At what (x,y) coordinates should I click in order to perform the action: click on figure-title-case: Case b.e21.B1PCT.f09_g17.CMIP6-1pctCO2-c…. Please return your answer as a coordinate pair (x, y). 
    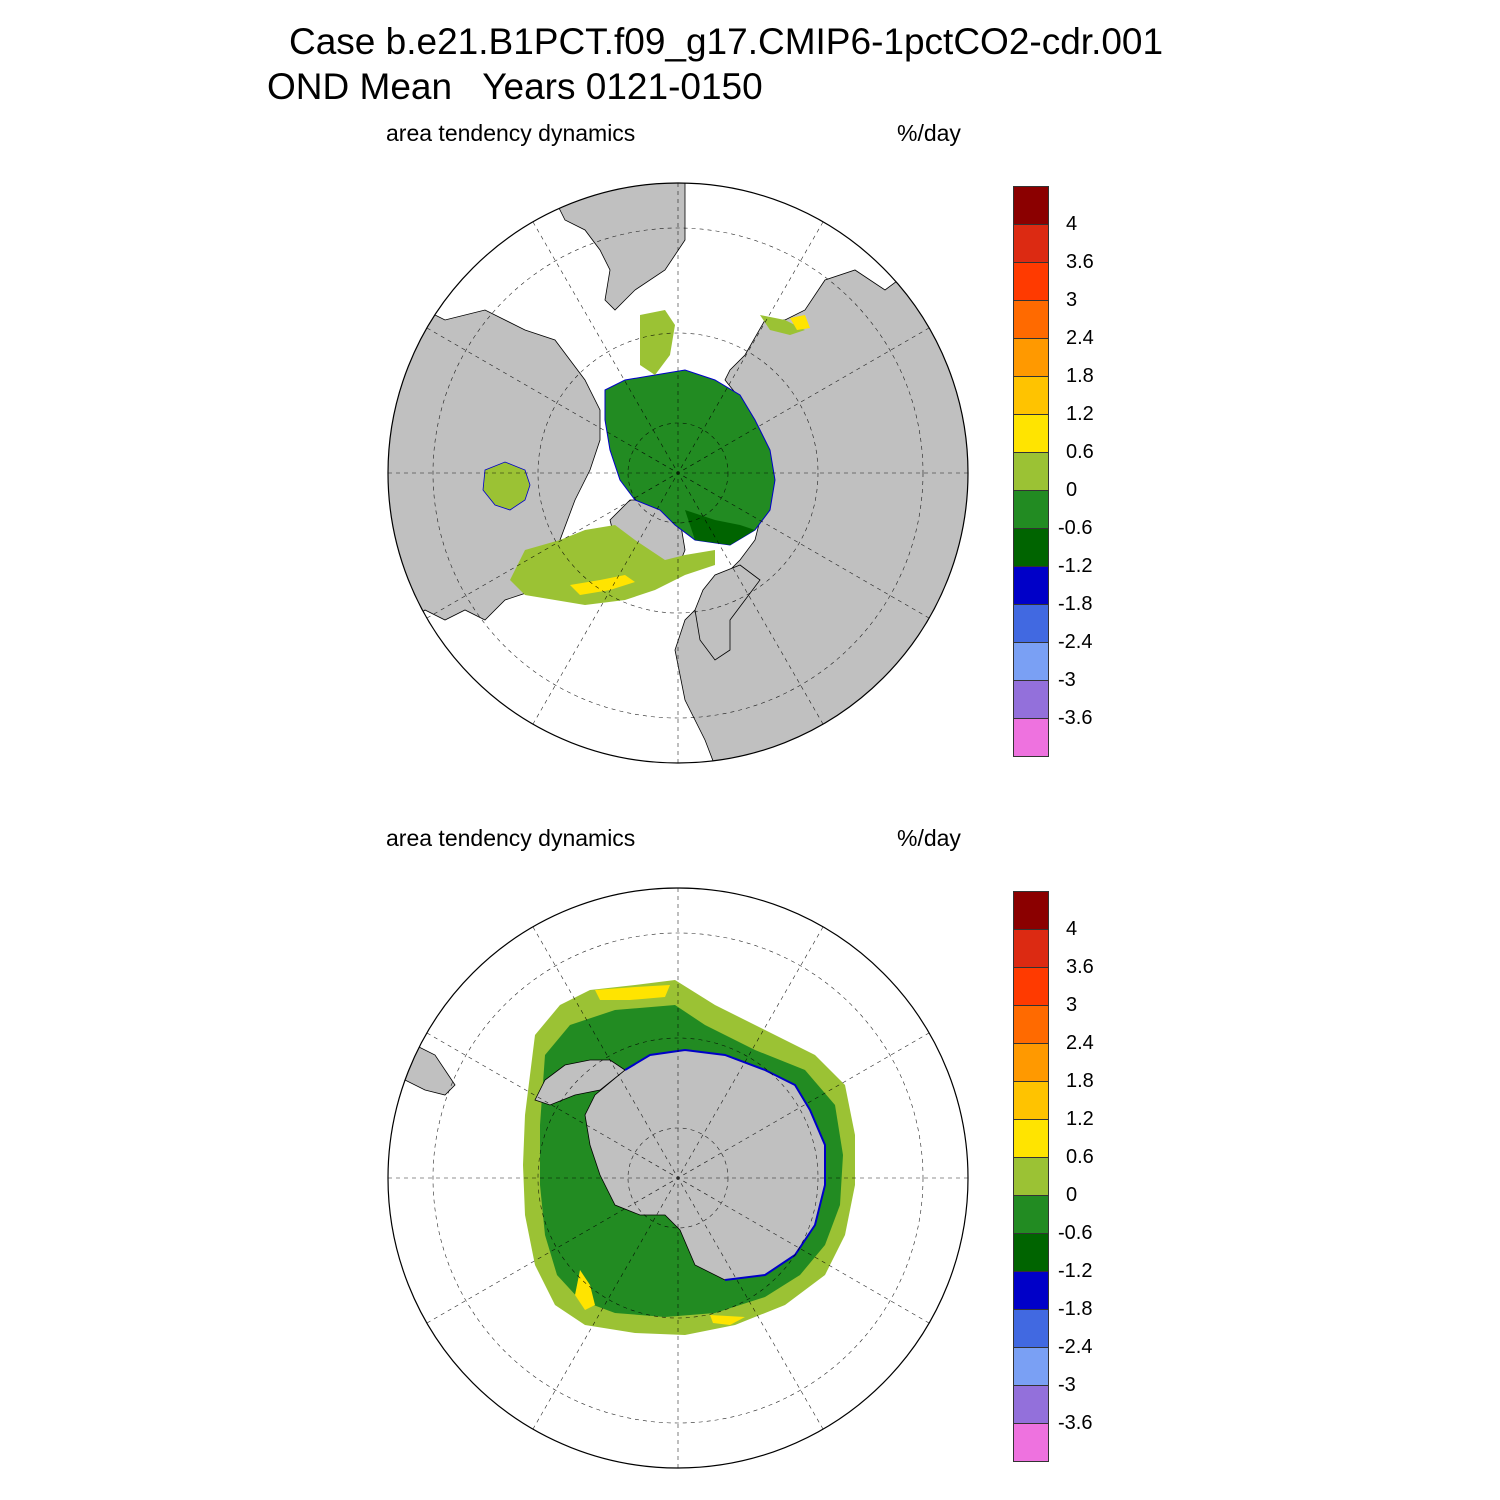
    Looking at the image, I should click on (726, 41).